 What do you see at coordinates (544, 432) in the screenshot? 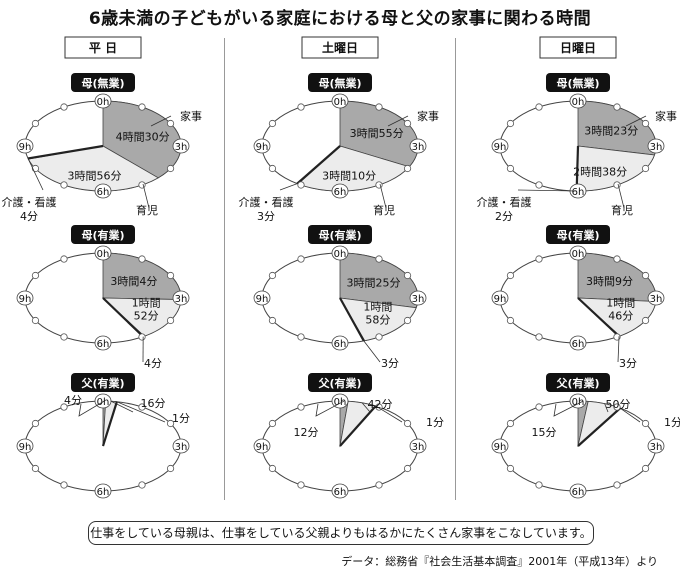
I see `value-label-kaji: 15分` at bounding box center [544, 432].